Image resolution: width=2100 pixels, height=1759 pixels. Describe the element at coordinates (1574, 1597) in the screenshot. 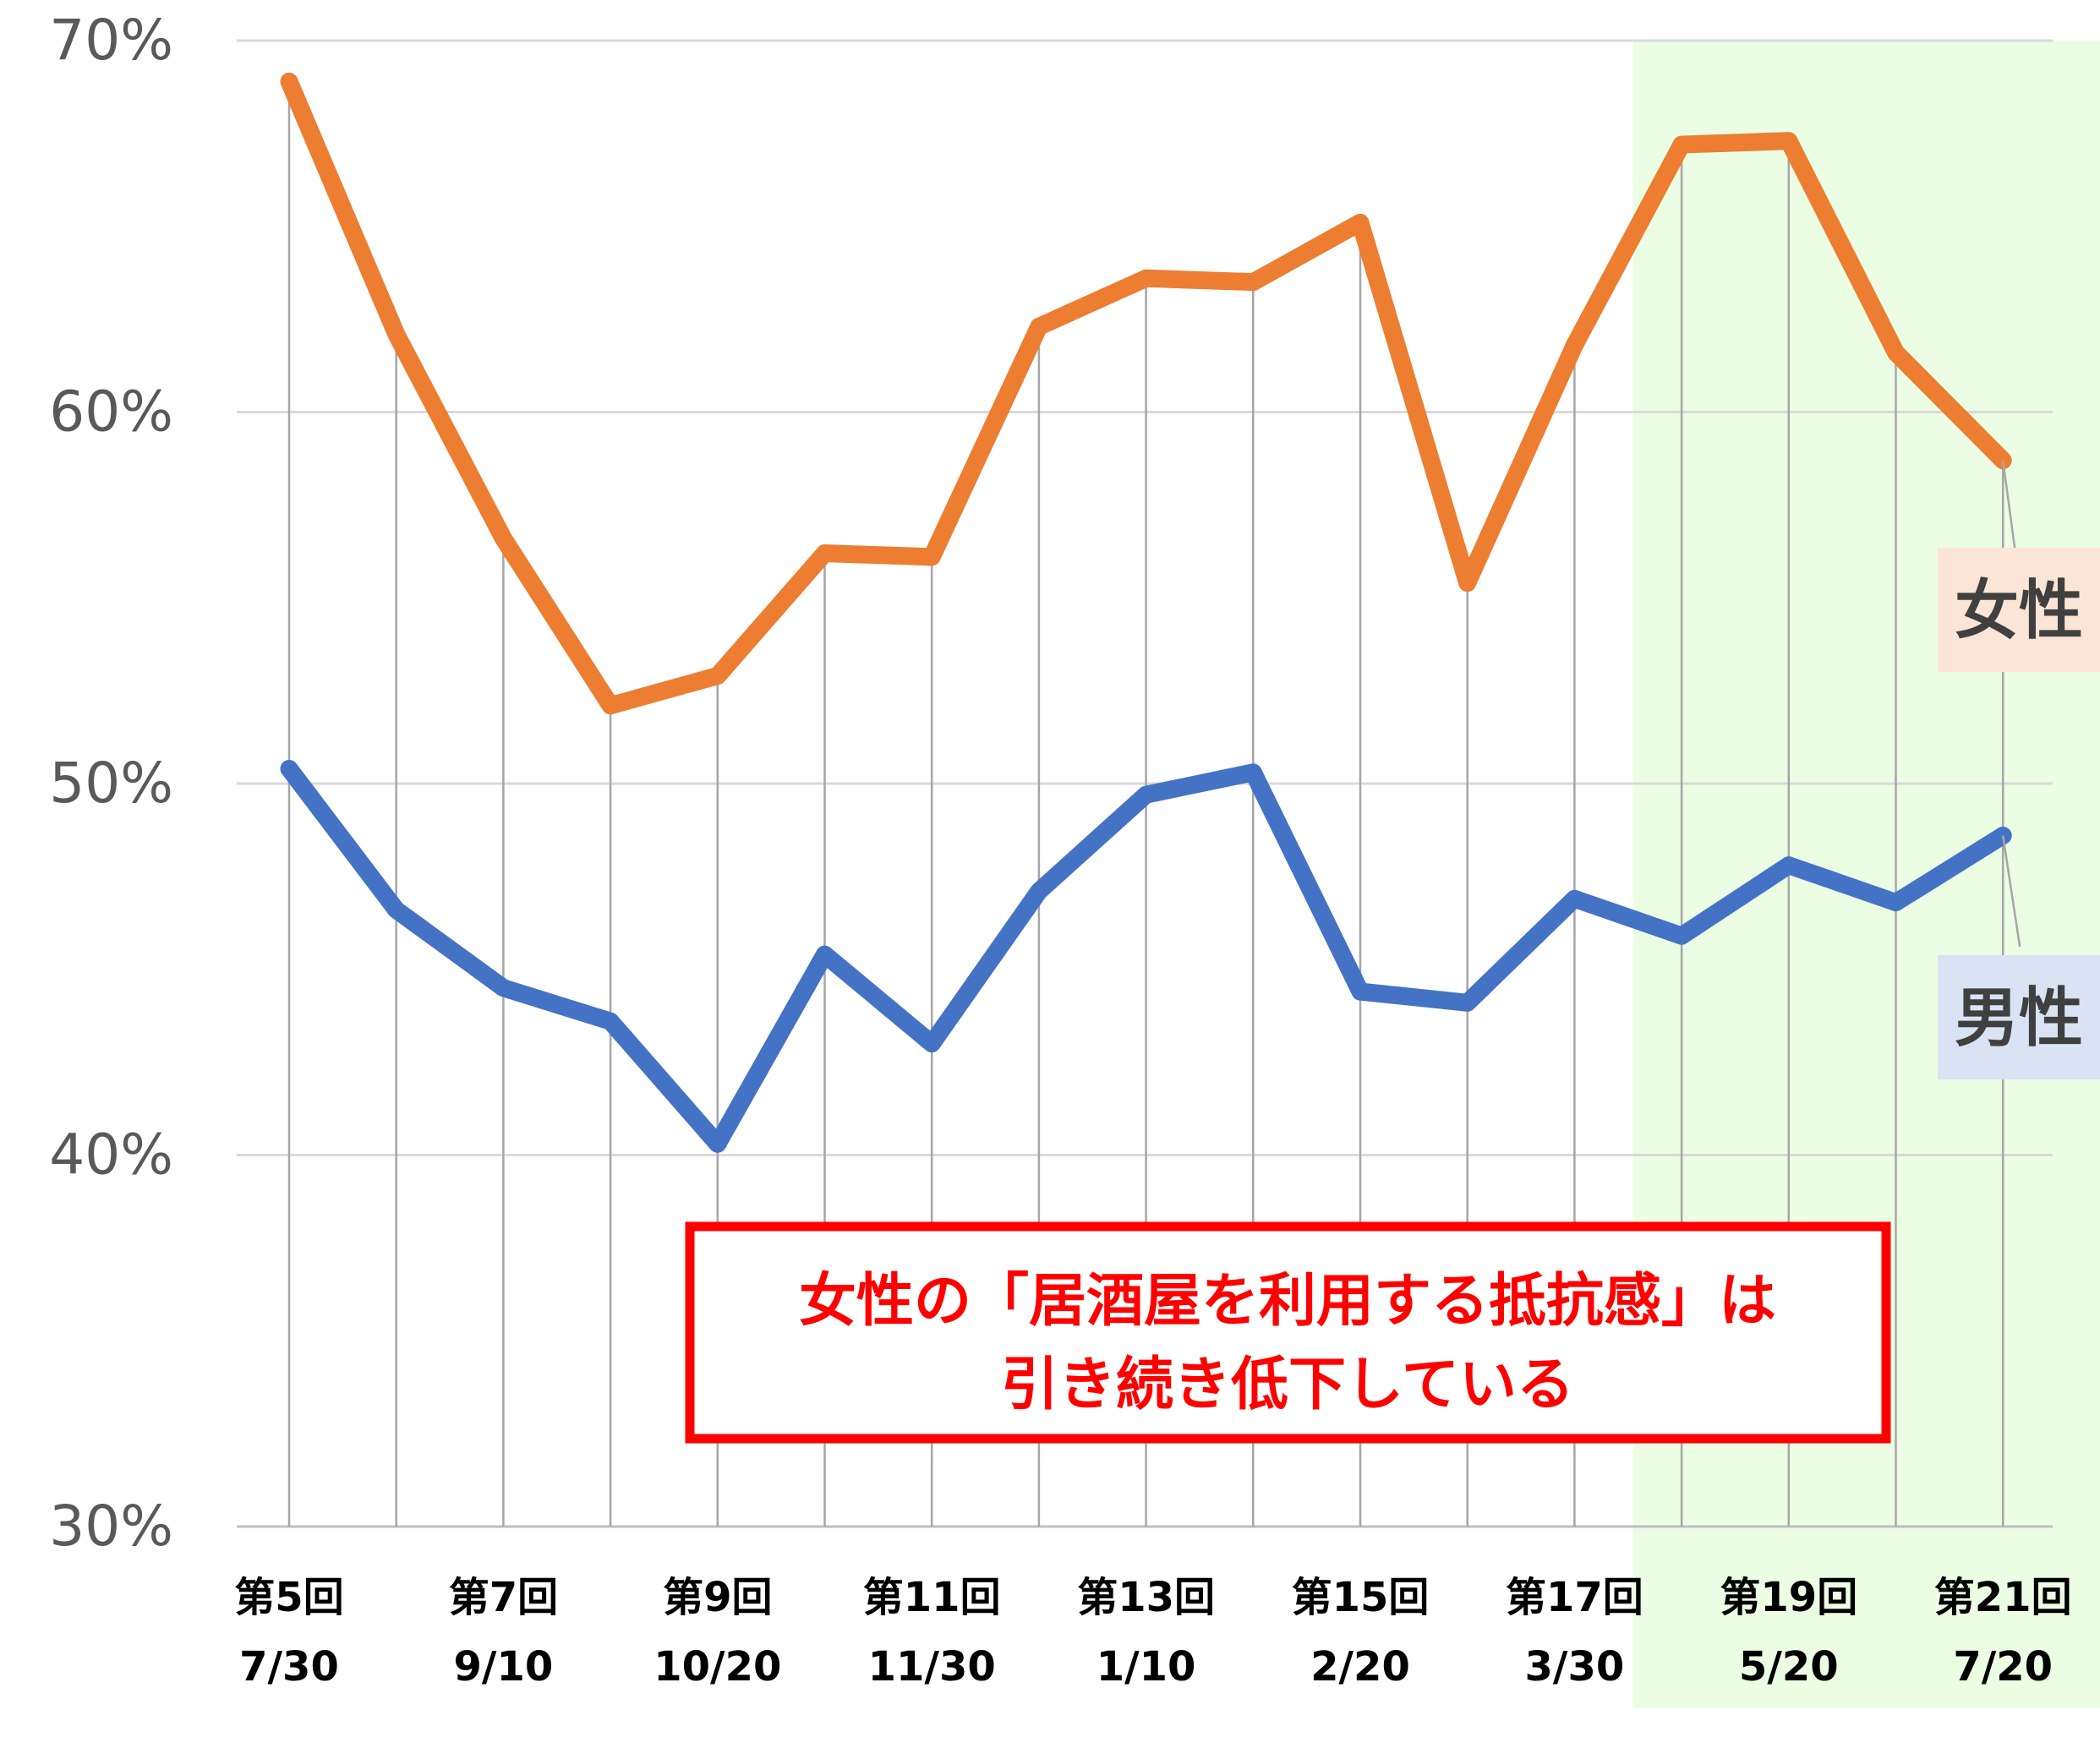

I see `x-tick-round: 第17回` at that location.